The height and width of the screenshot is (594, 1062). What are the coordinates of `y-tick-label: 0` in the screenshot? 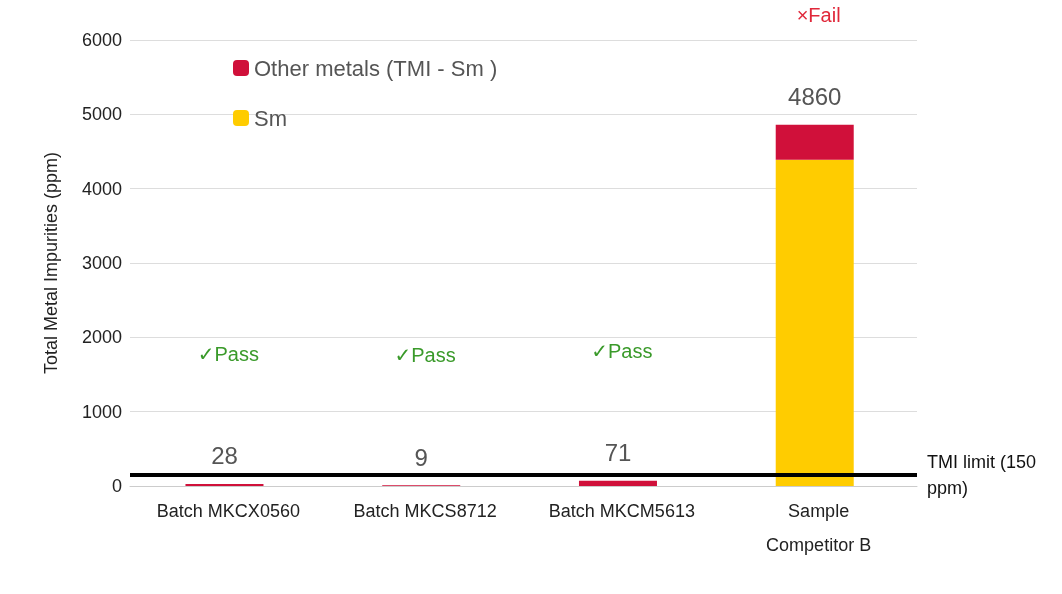 It's located at (116, 486).